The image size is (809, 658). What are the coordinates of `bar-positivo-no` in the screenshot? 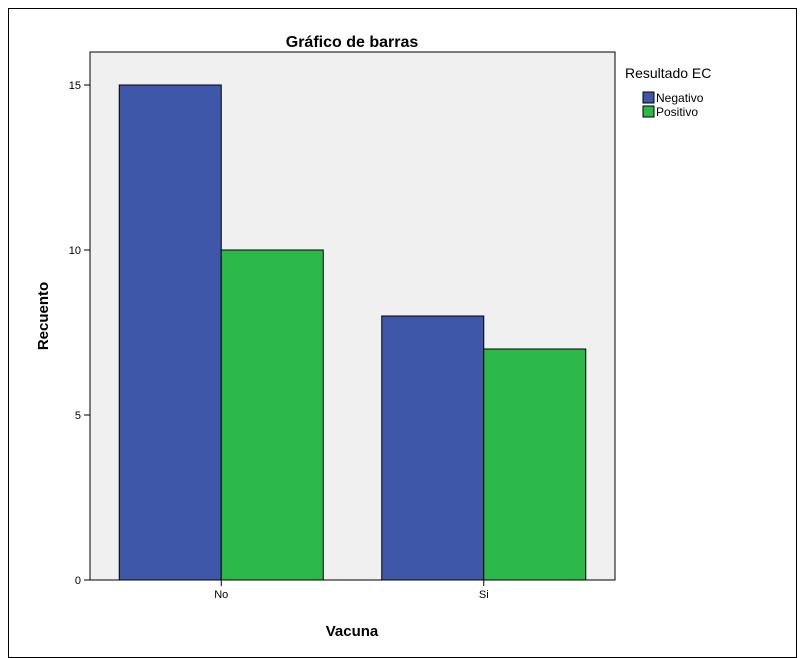 It's located at (272, 415).